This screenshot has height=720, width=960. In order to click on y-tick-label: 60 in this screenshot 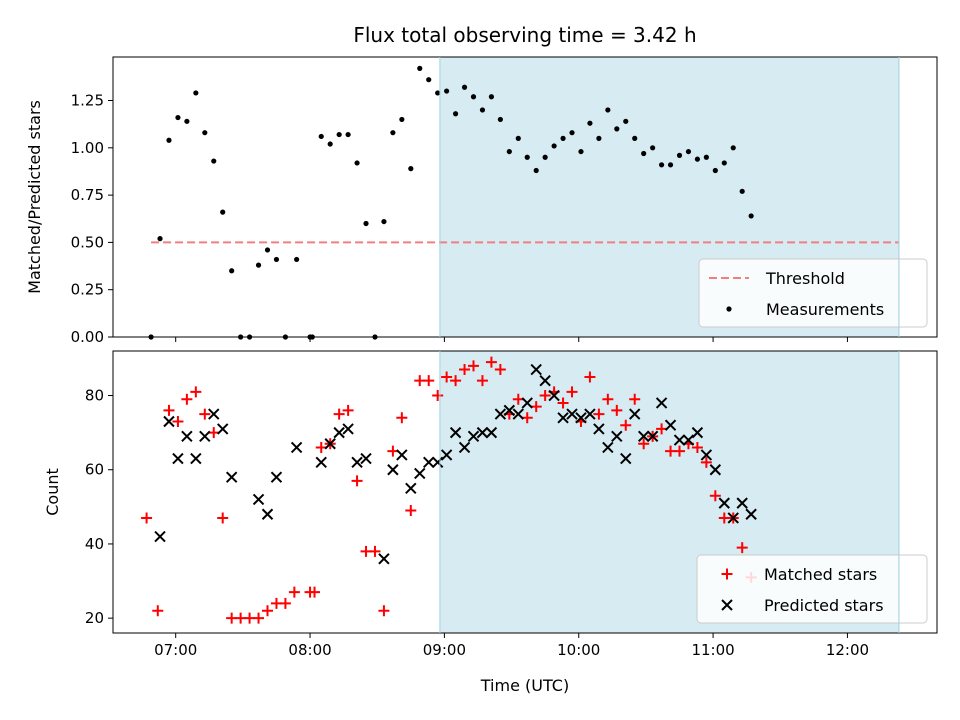, I will do `click(94, 470)`.